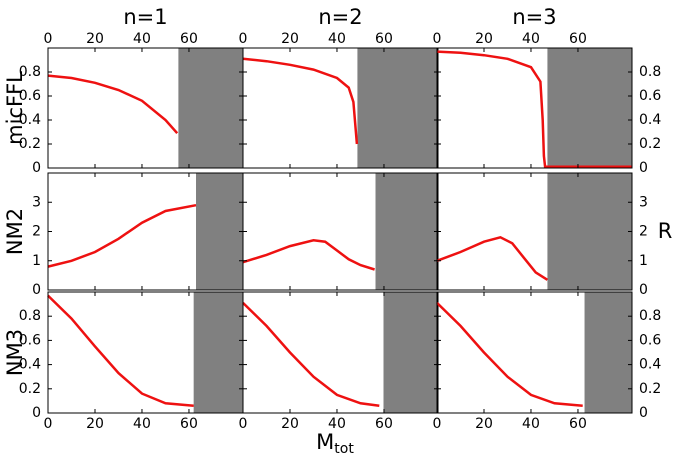 The height and width of the screenshot is (453, 677). What do you see at coordinates (15, 231) in the screenshot?
I see `row-label: NM2` at bounding box center [15, 231].